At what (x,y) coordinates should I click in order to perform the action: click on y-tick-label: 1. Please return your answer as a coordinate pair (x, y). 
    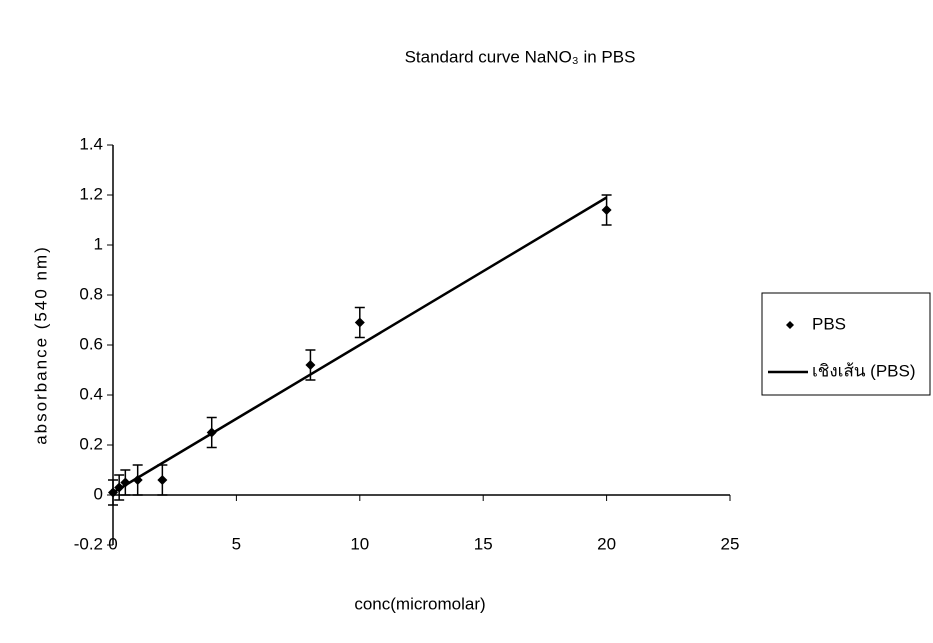
    Looking at the image, I should click on (98, 243).